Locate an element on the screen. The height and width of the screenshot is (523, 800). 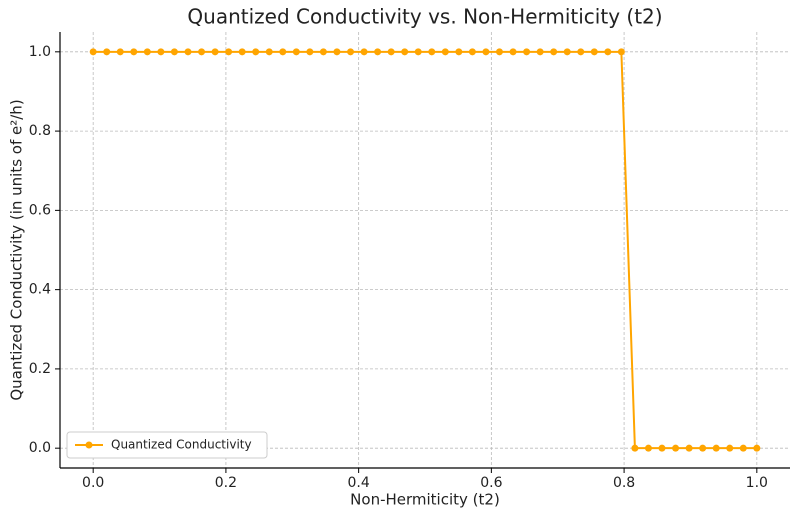
x-tick-label: 0.8 is located at coordinates (624, 483).